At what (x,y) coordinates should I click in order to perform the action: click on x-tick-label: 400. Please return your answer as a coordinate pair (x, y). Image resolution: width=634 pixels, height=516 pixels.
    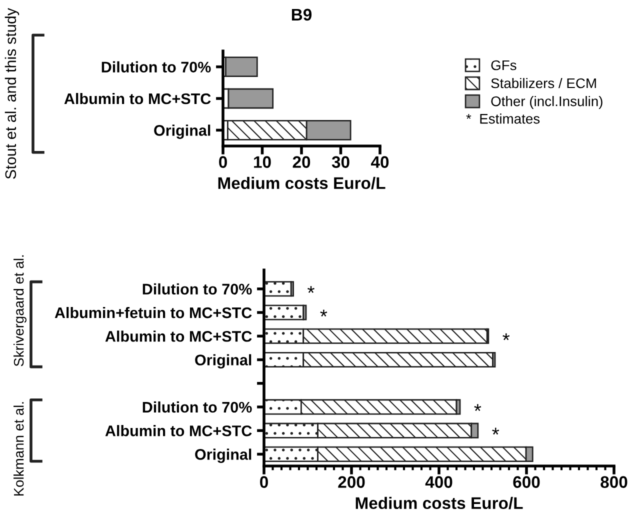
    Looking at the image, I should click on (438, 482).